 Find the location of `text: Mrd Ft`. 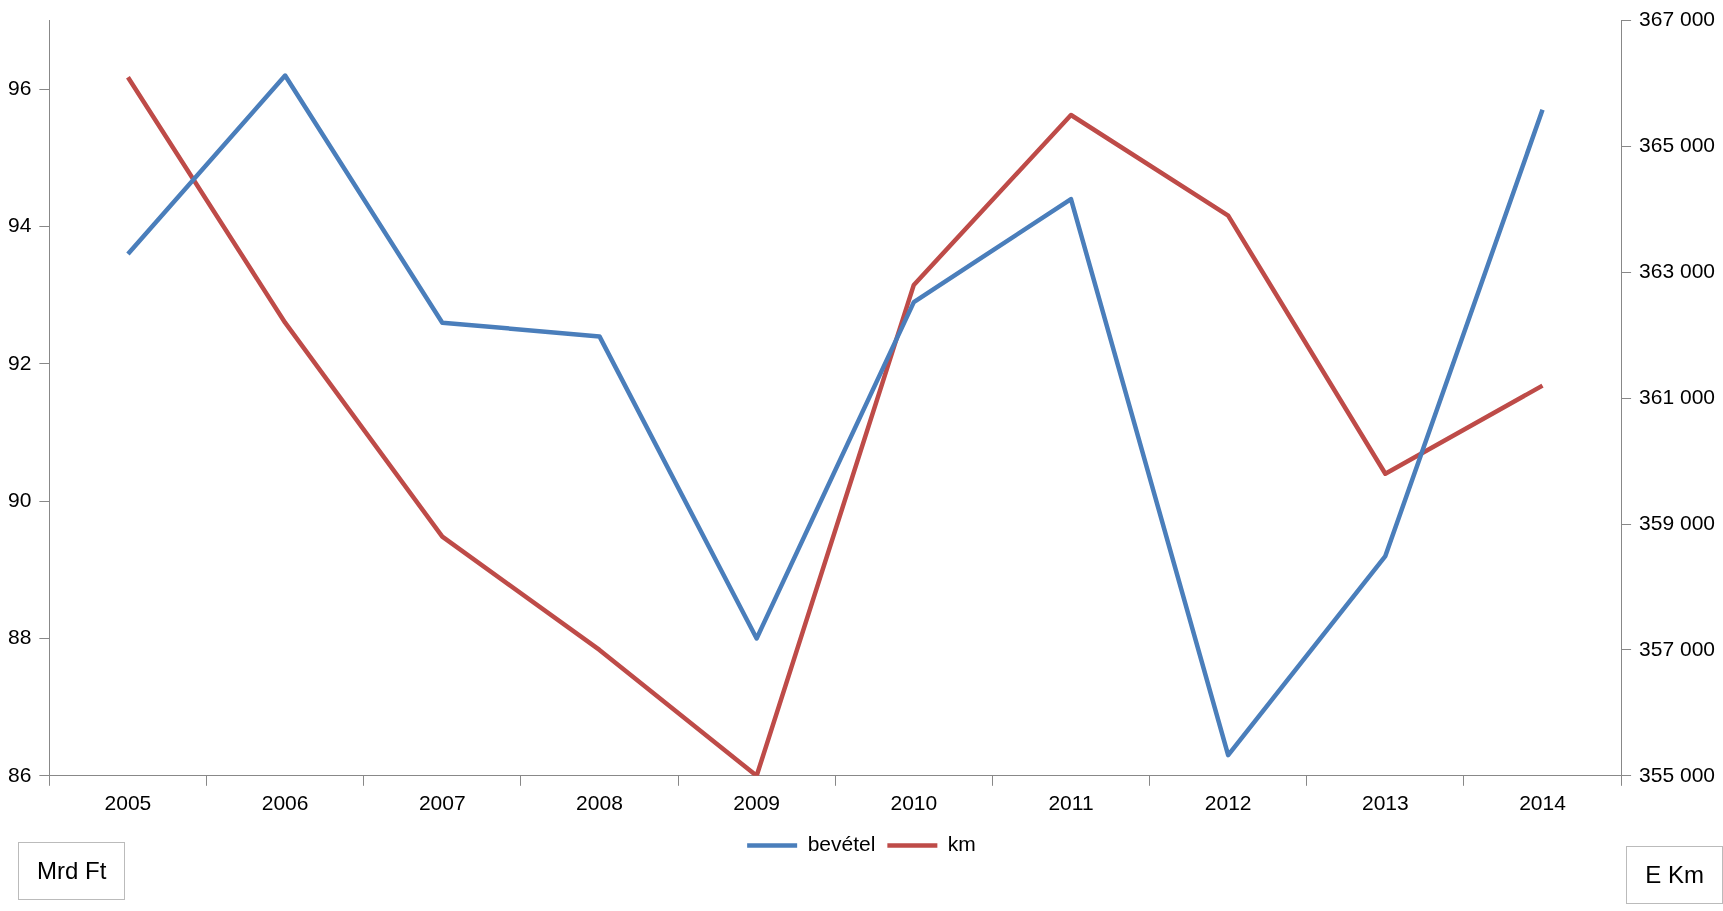

text: Mrd Ft is located at coordinates (72, 871).